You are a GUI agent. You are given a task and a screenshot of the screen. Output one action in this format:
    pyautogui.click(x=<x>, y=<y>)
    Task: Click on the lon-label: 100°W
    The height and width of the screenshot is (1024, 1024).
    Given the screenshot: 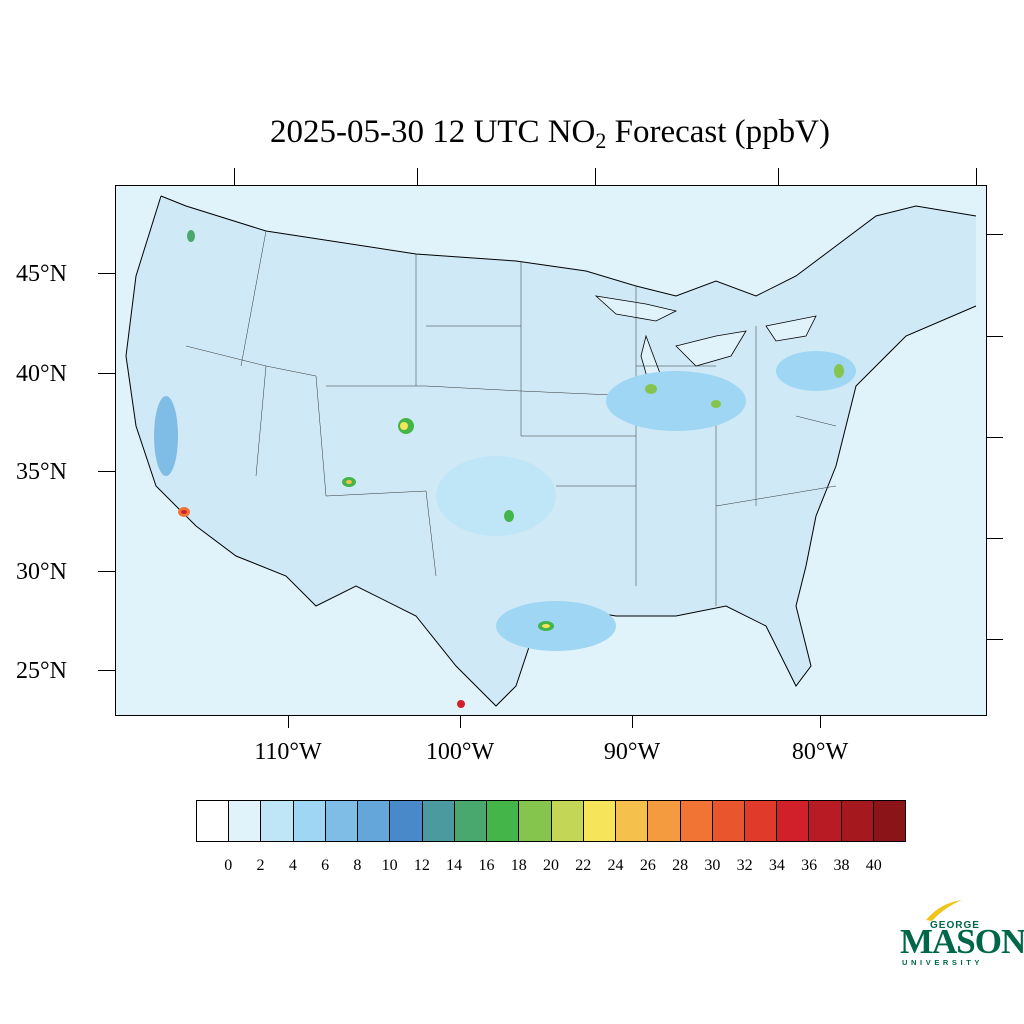 What is the action you would take?
    pyautogui.click(x=460, y=752)
    